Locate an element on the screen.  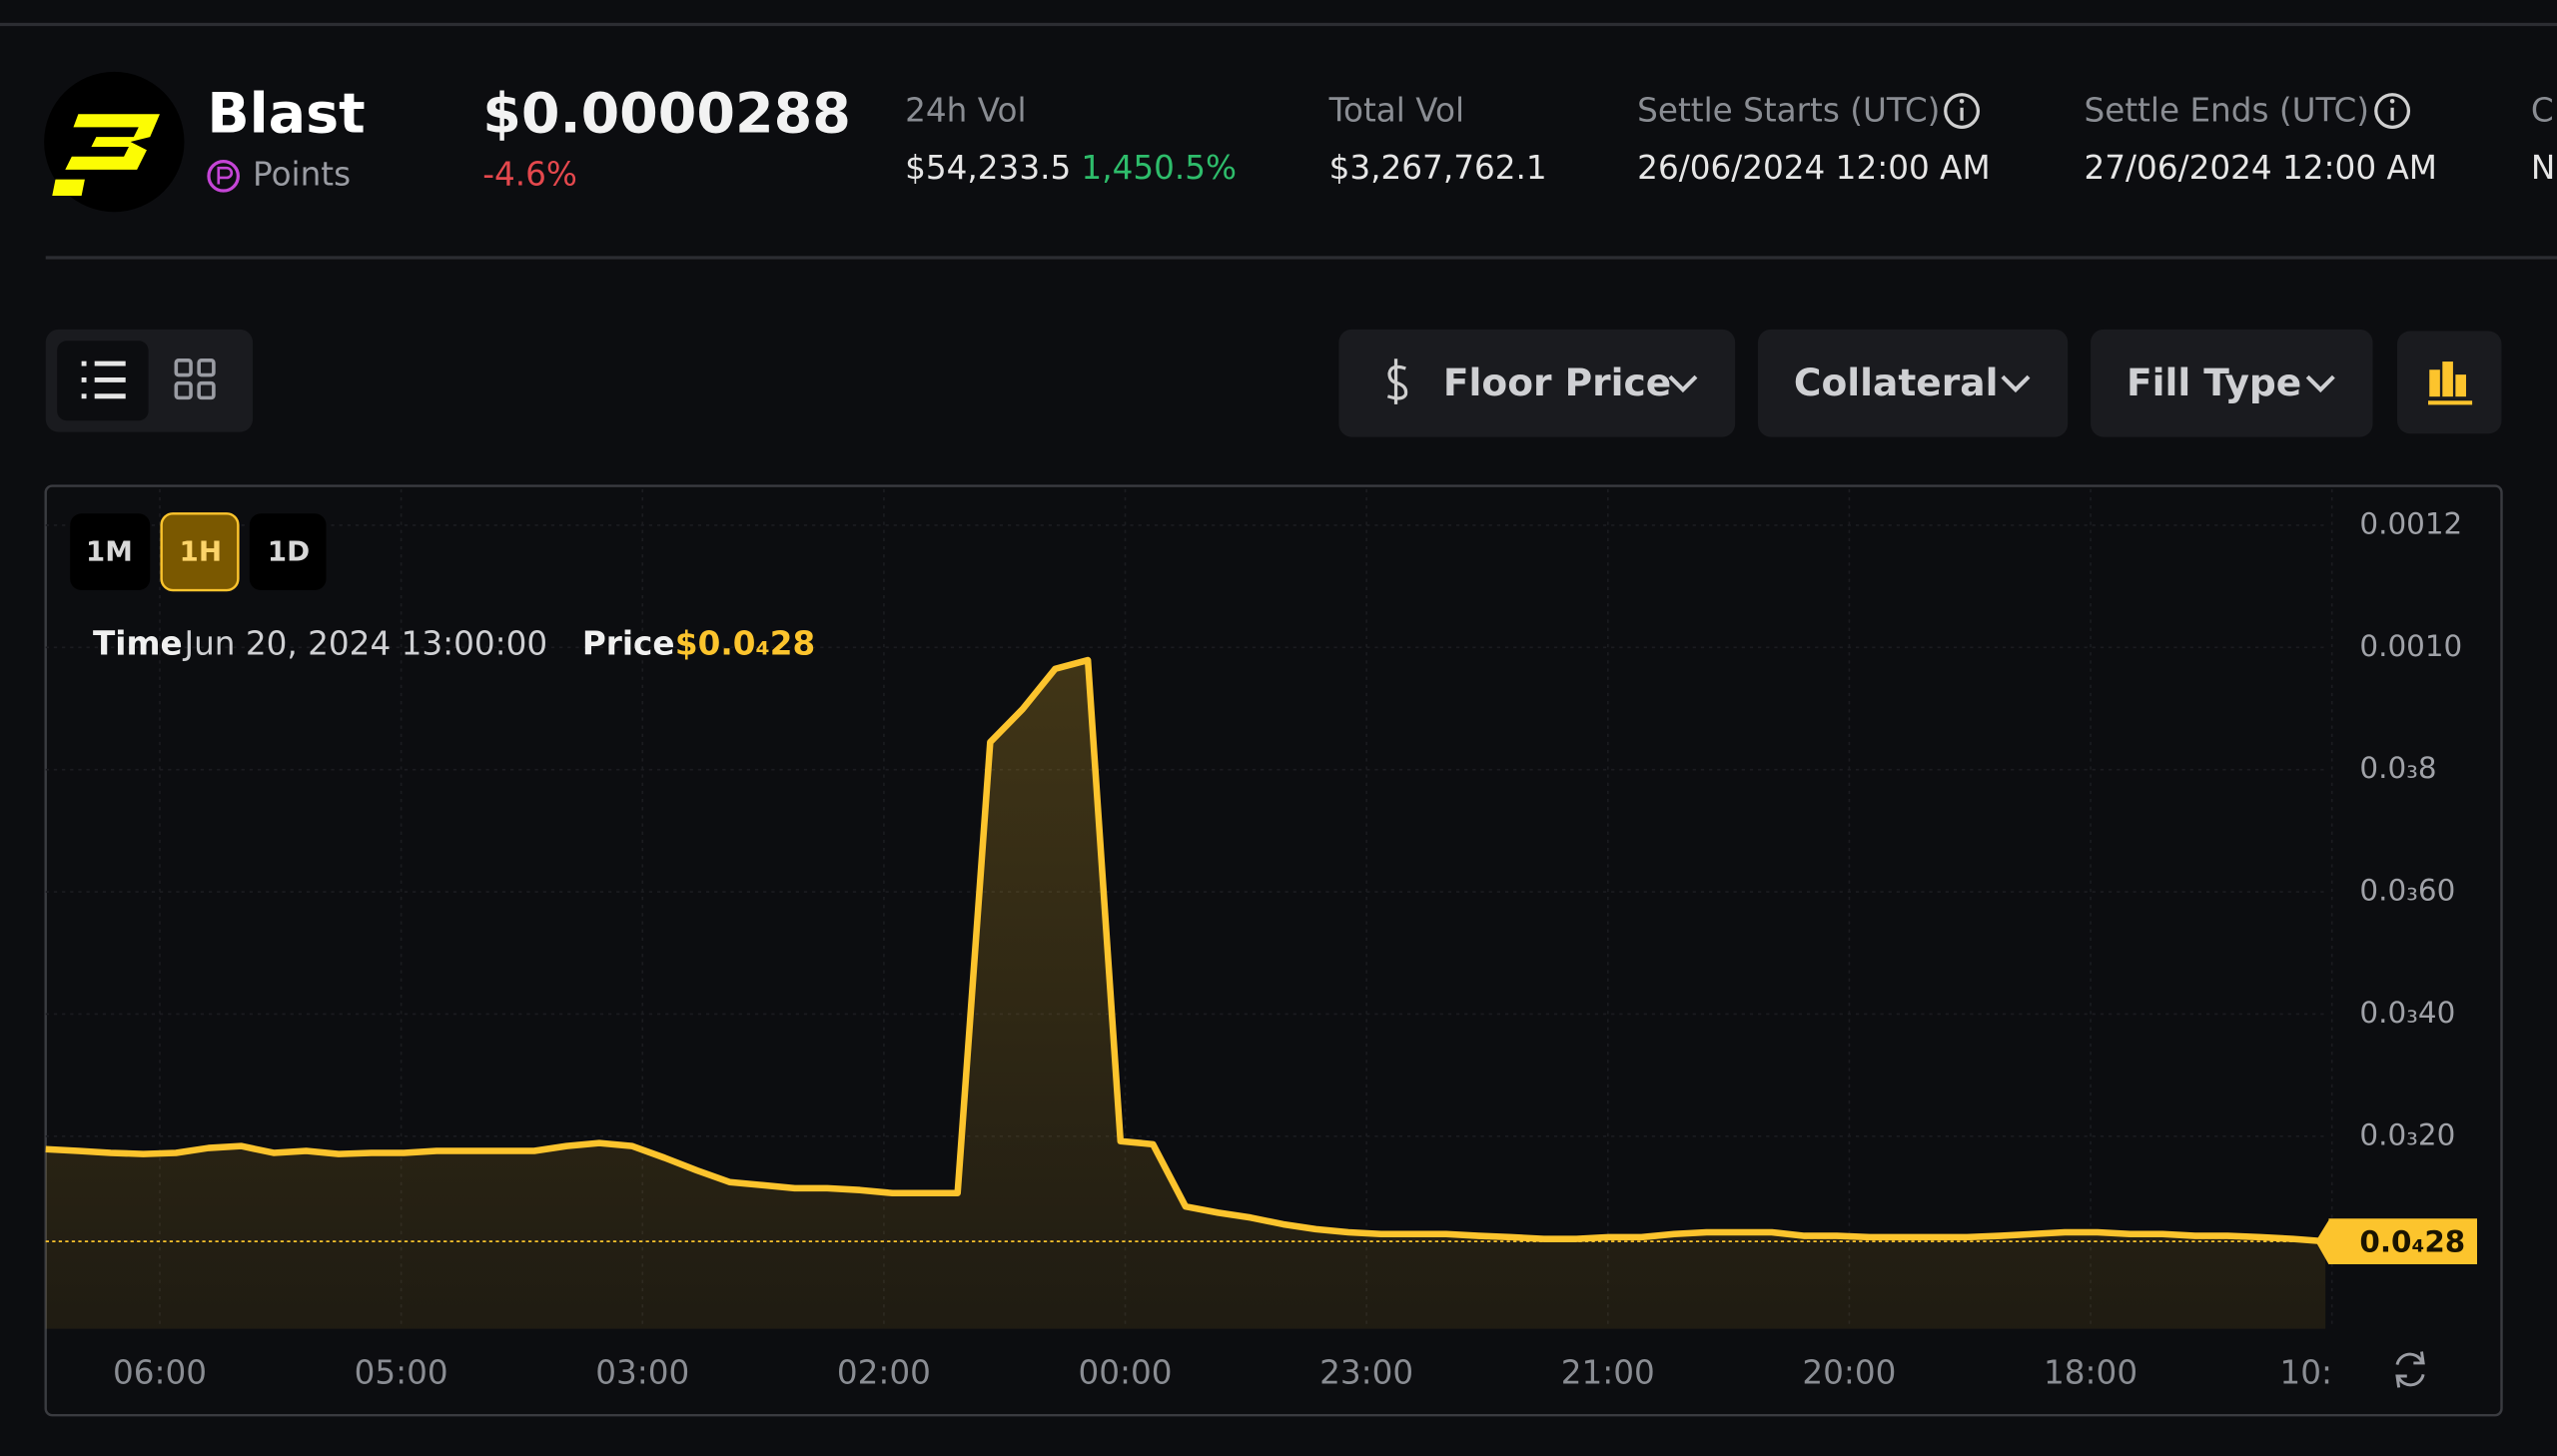
x-tick-label: 00:00 is located at coordinates (1125, 1372).